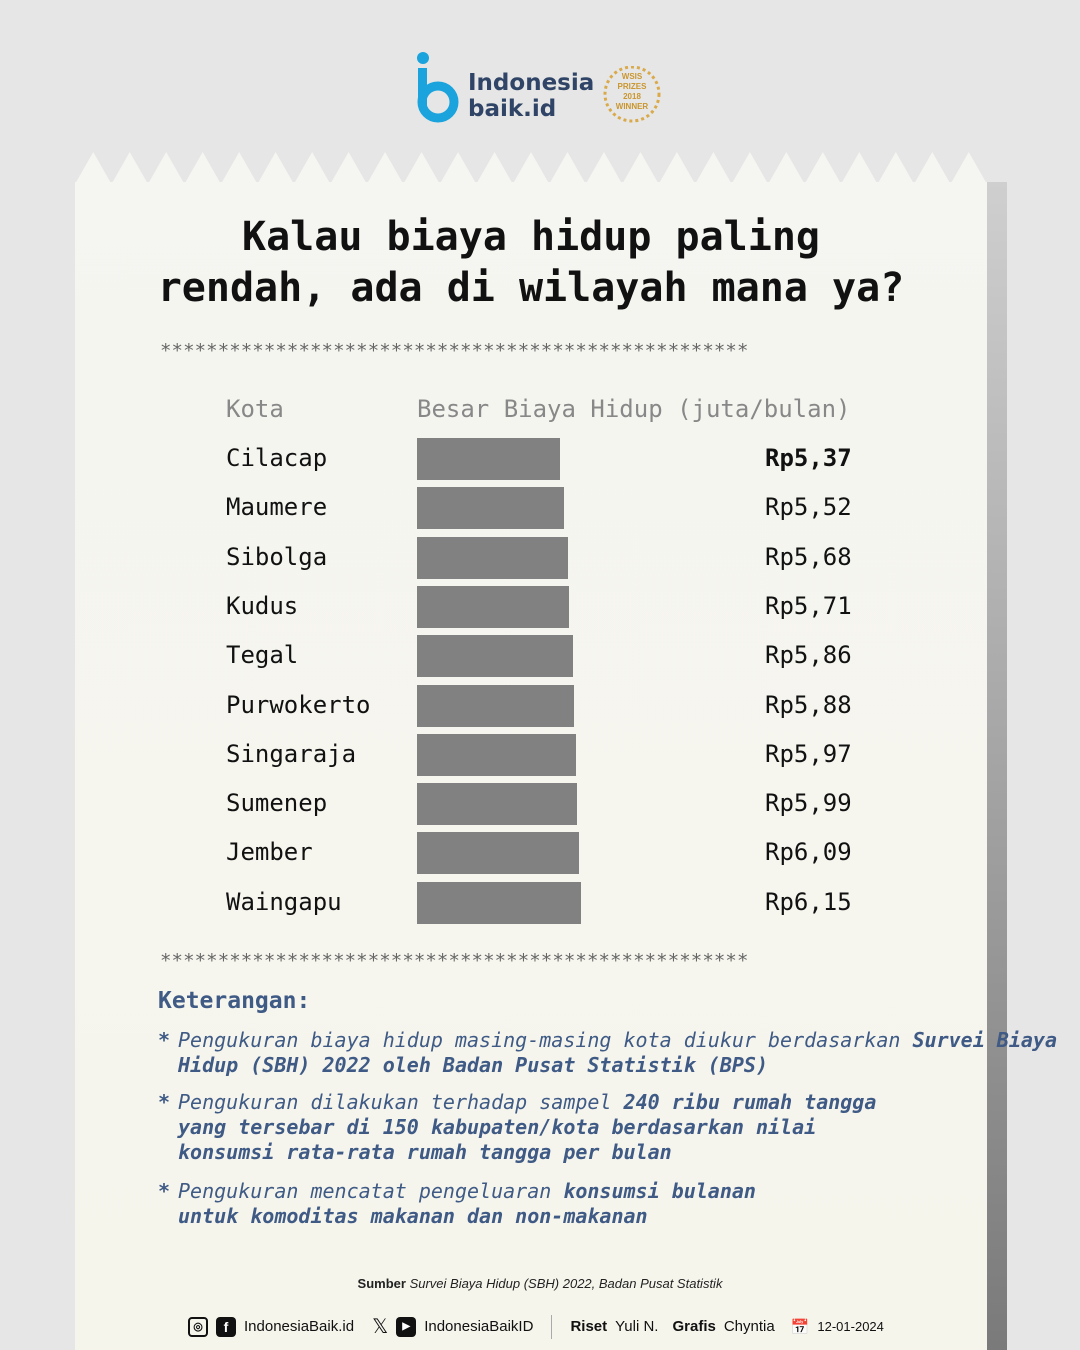 This screenshot has height=1350, width=1080. What do you see at coordinates (262, 605) in the screenshot?
I see `city-label: Kudus` at bounding box center [262, 605].